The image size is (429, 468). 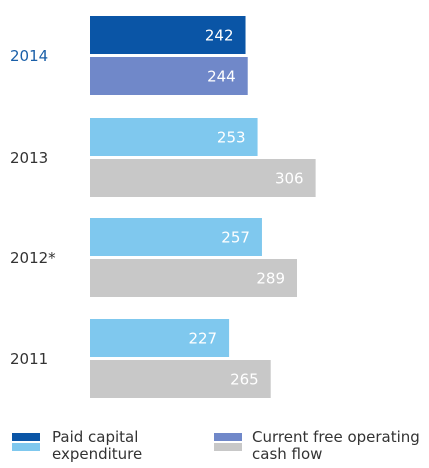 What do you see at coordinates (270, 279) in the screenshot?
I see `value-label: 289` at bounding box center [270, 279].